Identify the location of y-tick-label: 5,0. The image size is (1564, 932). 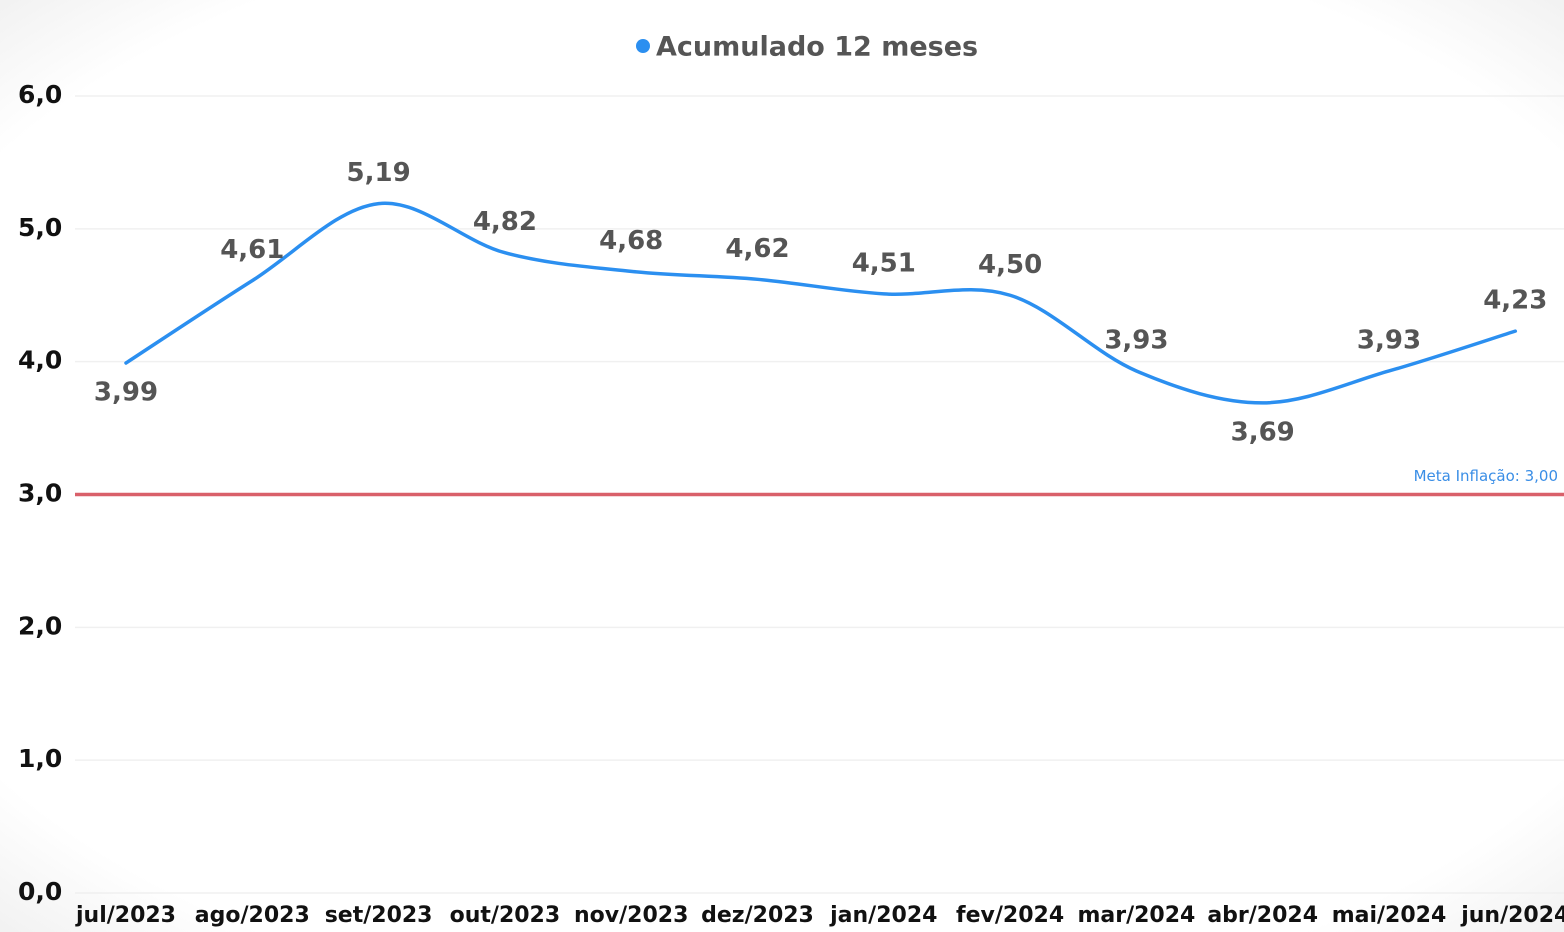
(40, 227).